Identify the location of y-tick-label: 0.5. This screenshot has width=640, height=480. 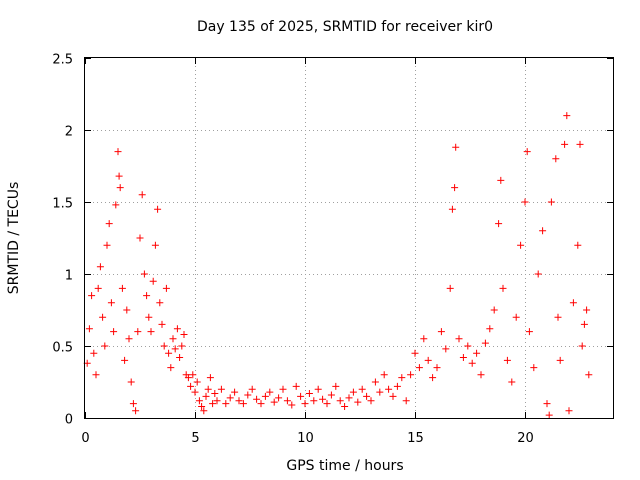
(62, 348).